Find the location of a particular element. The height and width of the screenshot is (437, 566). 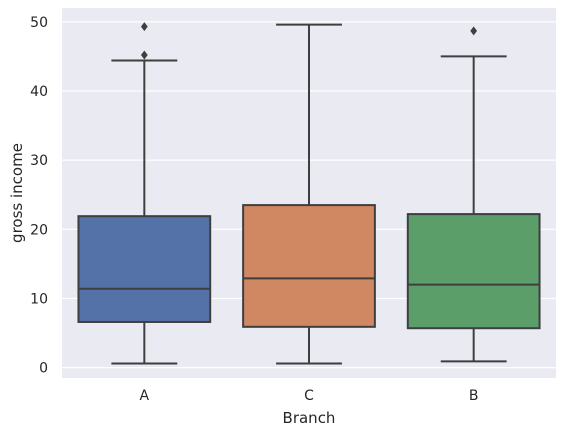

y-tick-label: 50 is located at coordinates (39, 23).